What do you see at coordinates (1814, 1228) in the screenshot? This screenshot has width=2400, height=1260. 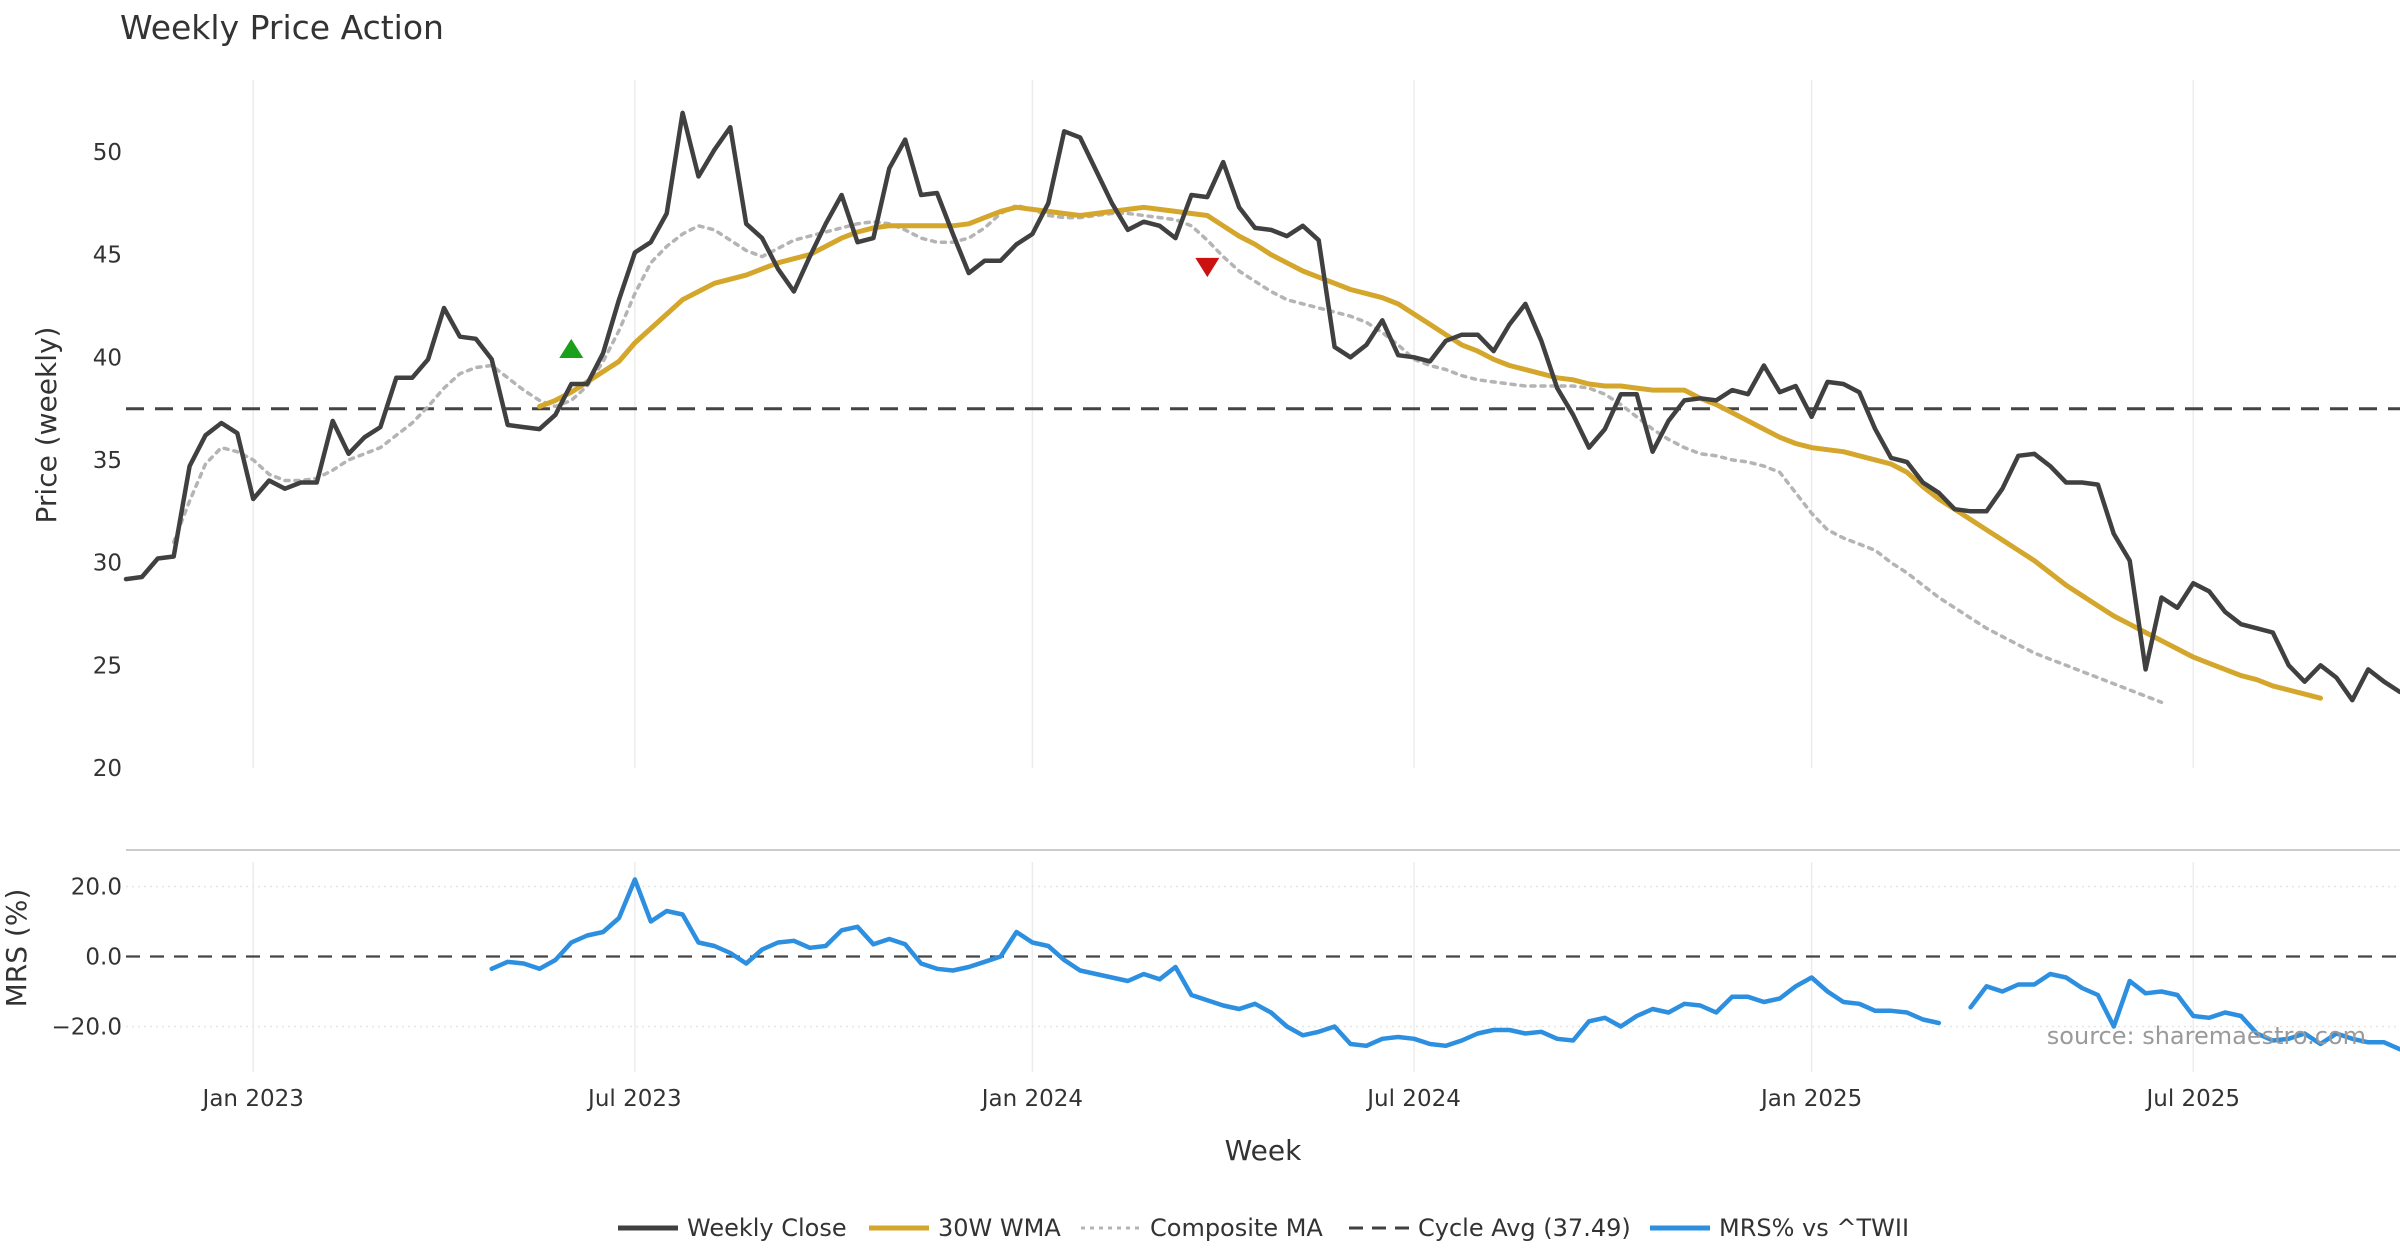 I see `legend-label: MRS% vs ^TWII` at bounding box center [1814, 1228].